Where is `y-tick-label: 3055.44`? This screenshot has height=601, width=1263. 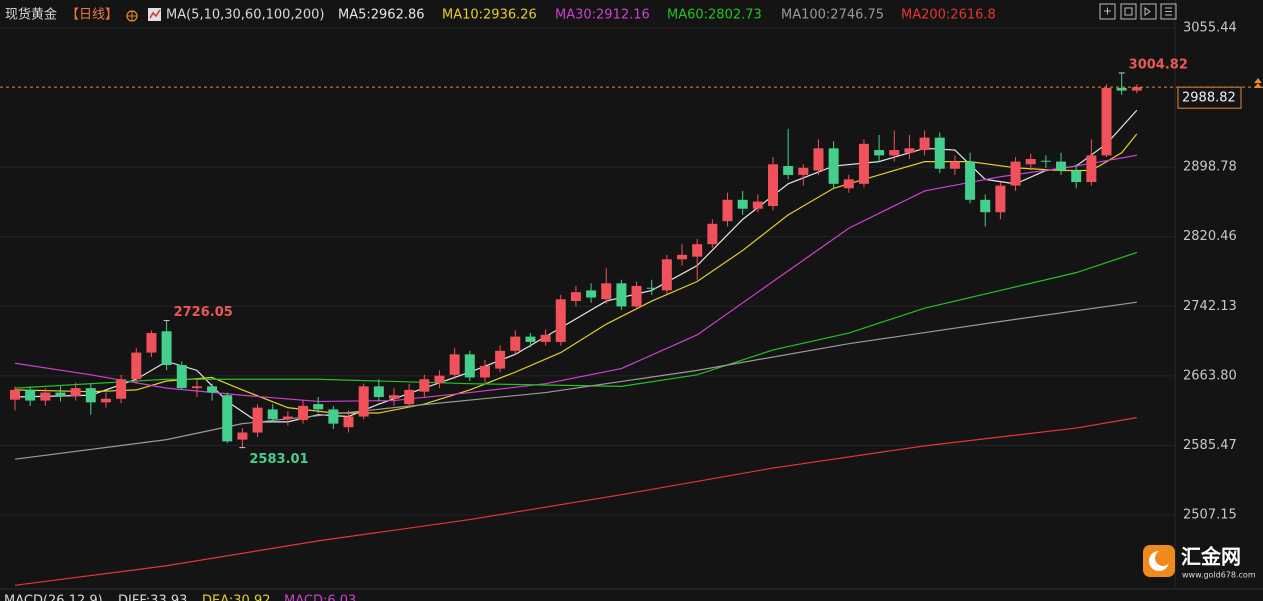 y-tick-label: 3055.44 is located at coordinates (1210, 27).